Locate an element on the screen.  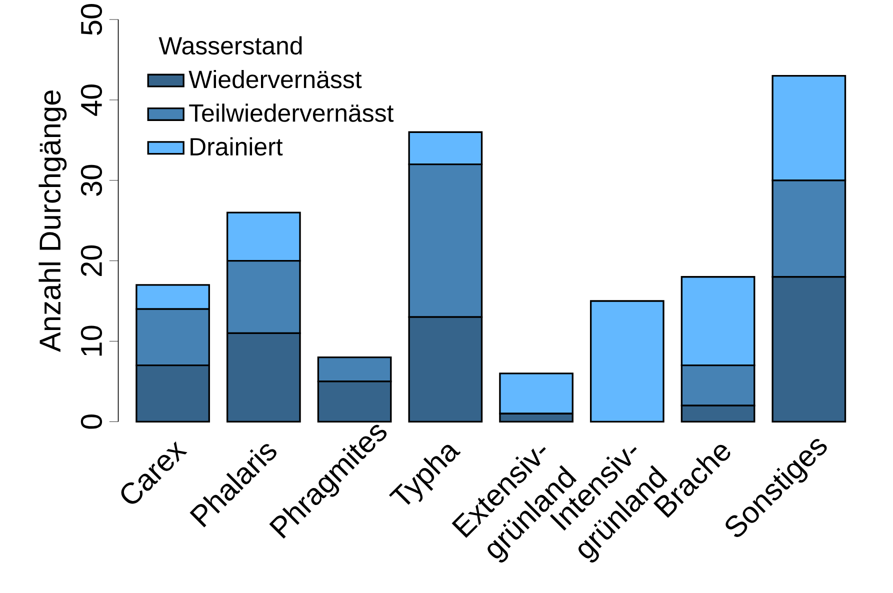
y-tick-label: 30 is located at coordinates (91, 180).